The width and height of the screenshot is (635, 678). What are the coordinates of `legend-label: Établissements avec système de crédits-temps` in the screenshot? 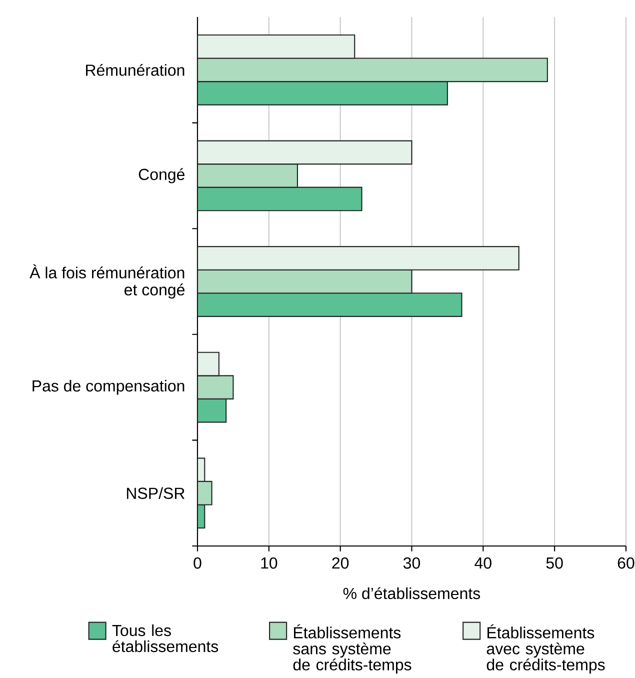 It's located at (545, 649).